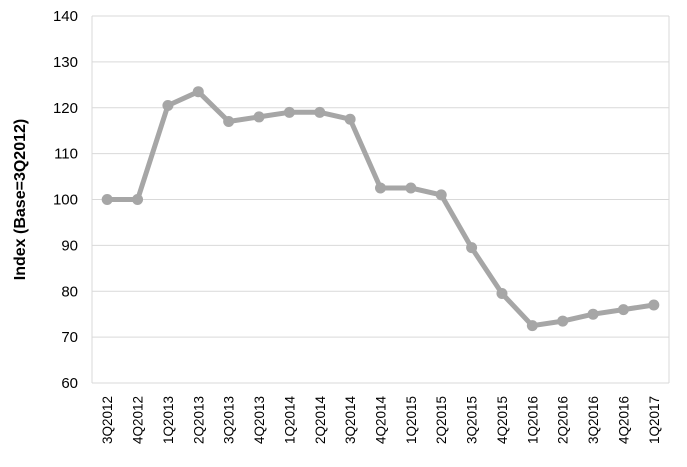  What do you see at coordinates (65, 108) in the screenshot?
I see `y-tick-label: 120` at bounding box center [65, 108].